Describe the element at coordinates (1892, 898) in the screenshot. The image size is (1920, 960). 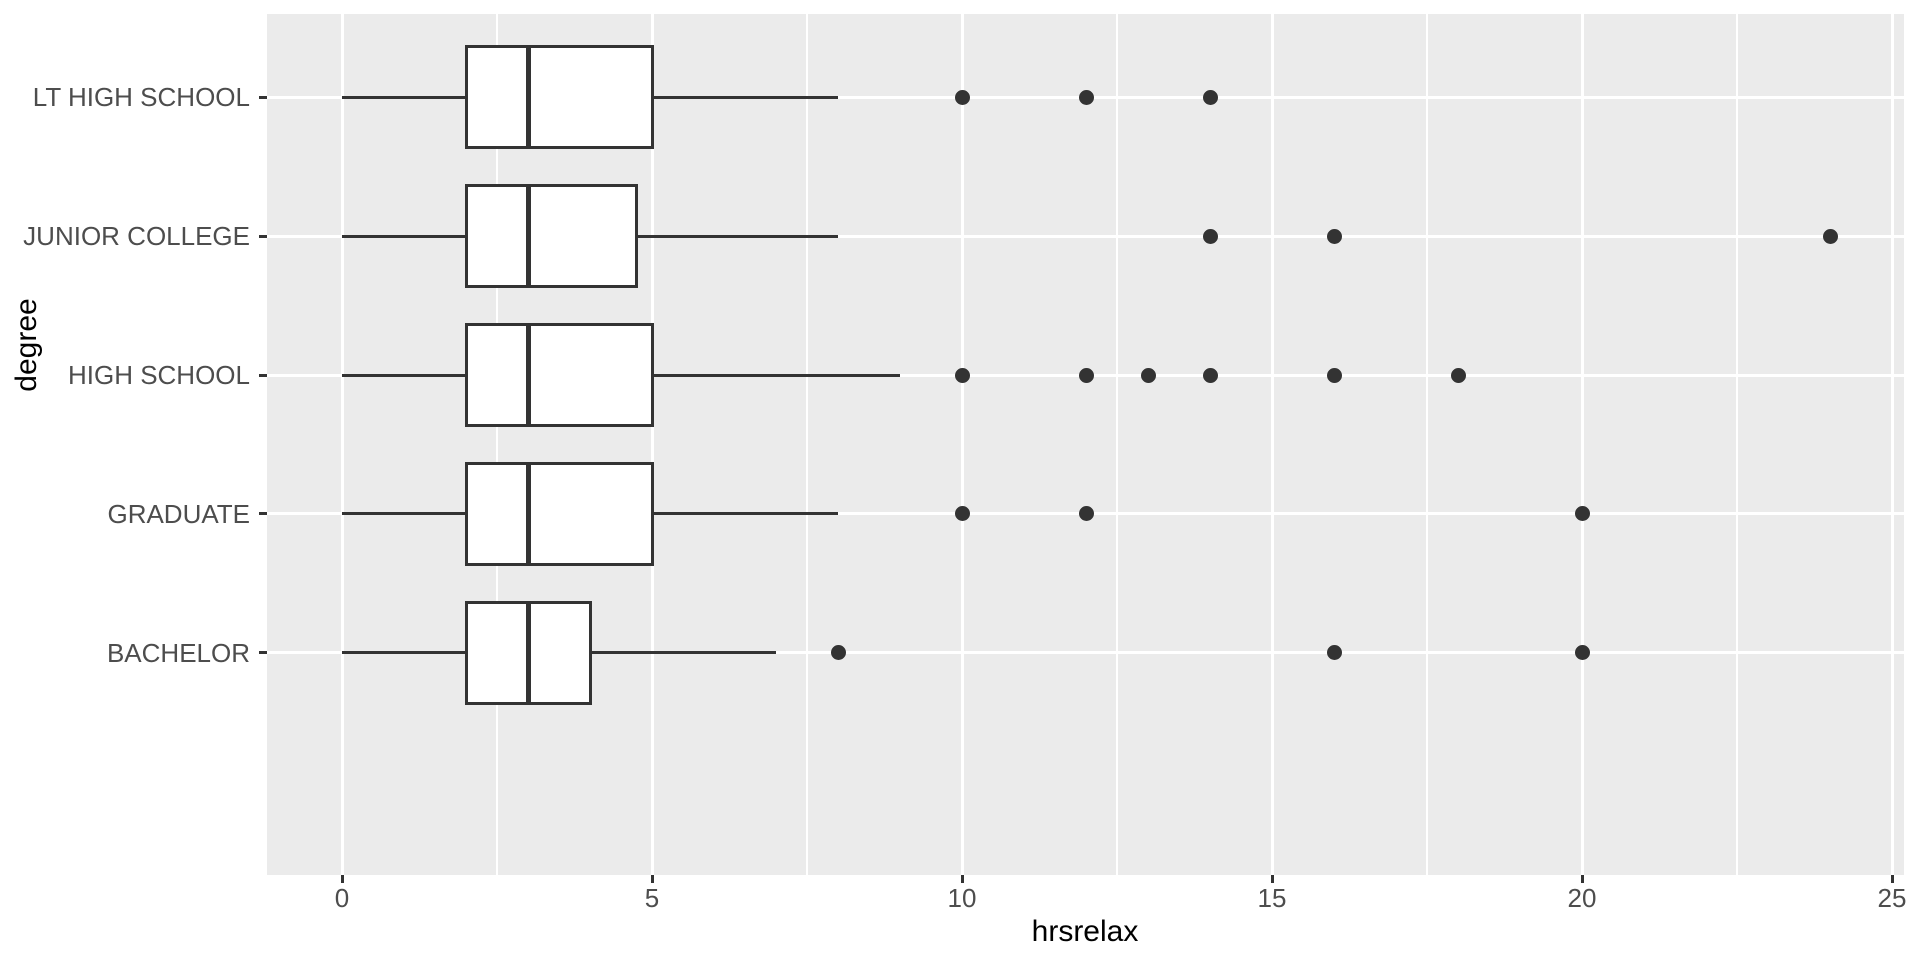
I see `x-tick-label: 25` at that location.